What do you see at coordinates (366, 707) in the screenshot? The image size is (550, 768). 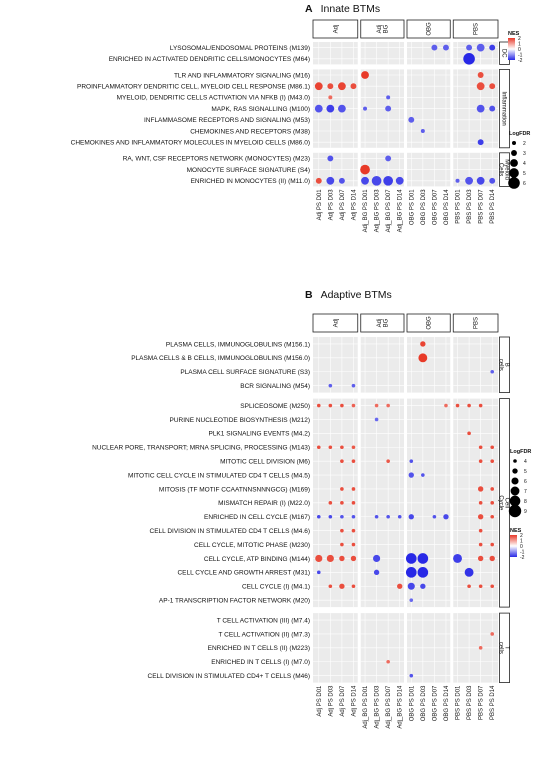 I see `column-tick-label: Adj_BG PS D01` at bounding box center [366, 707].